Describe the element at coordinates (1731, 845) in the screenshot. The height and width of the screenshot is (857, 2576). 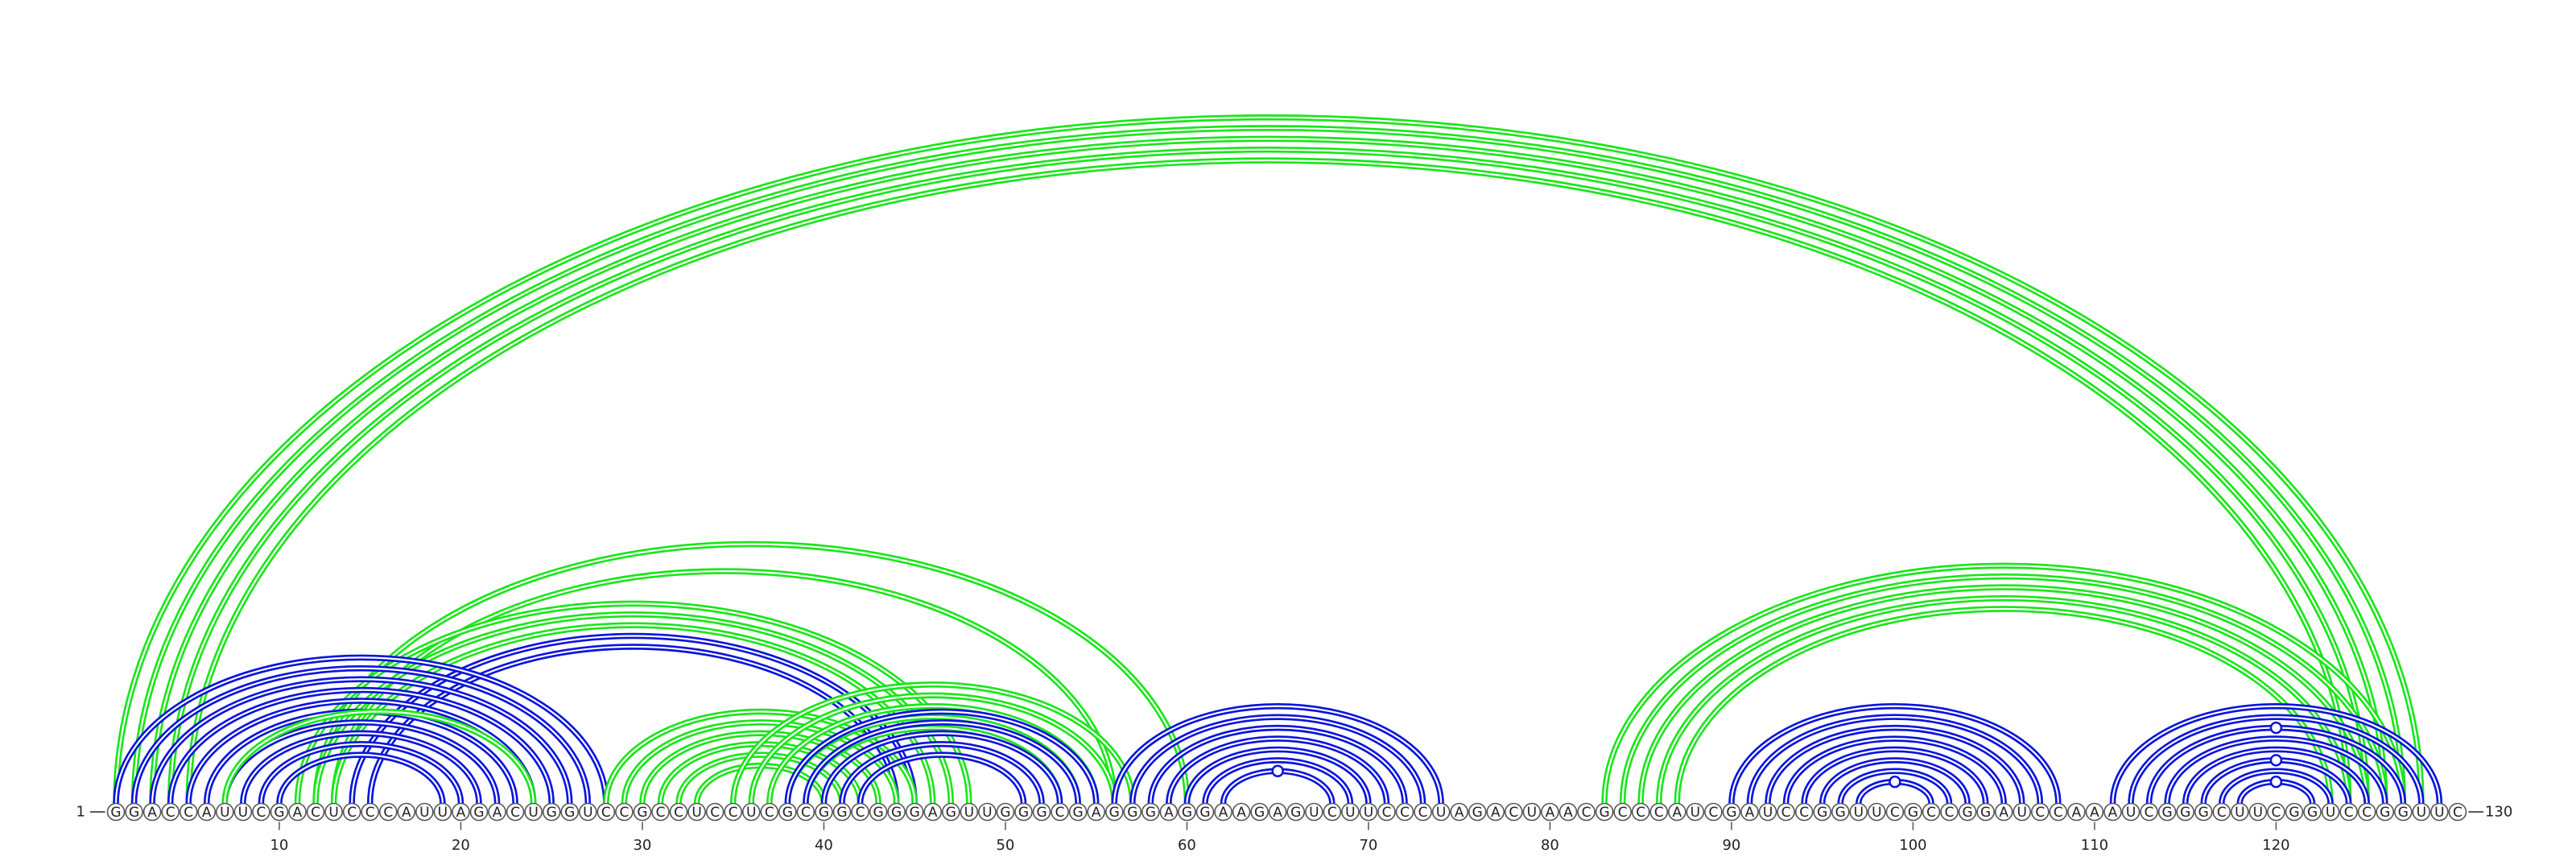
I see `axis-tick-label: 90` at that location.